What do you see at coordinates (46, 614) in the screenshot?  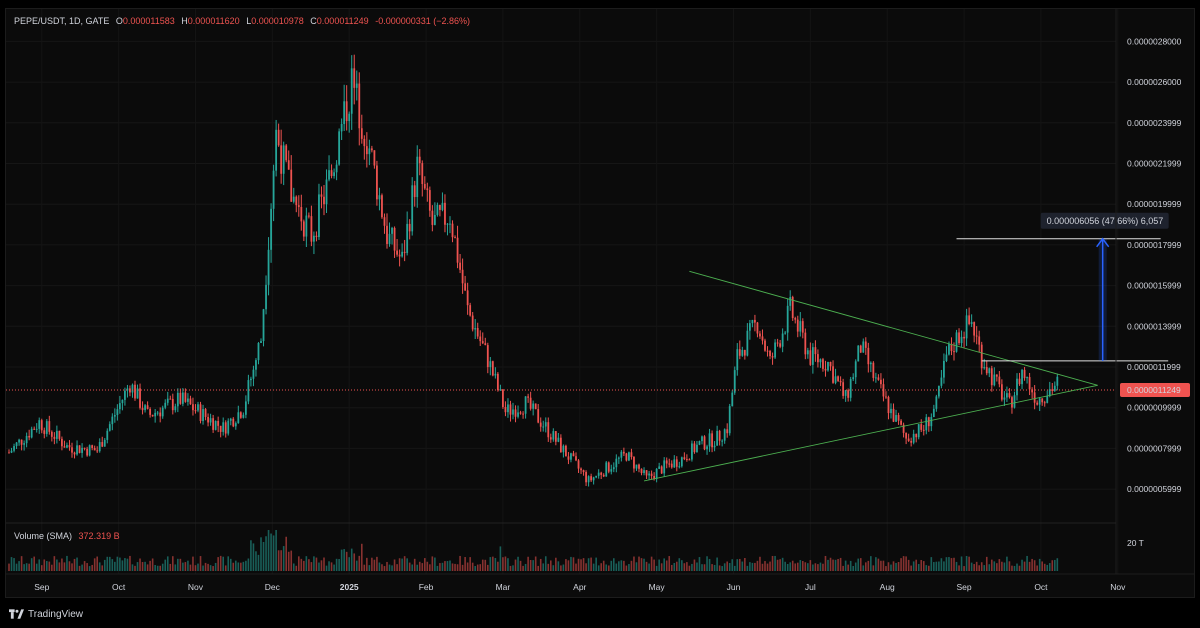 I see `tradingview-brand: TradingView` at bounding box center [46, 614].